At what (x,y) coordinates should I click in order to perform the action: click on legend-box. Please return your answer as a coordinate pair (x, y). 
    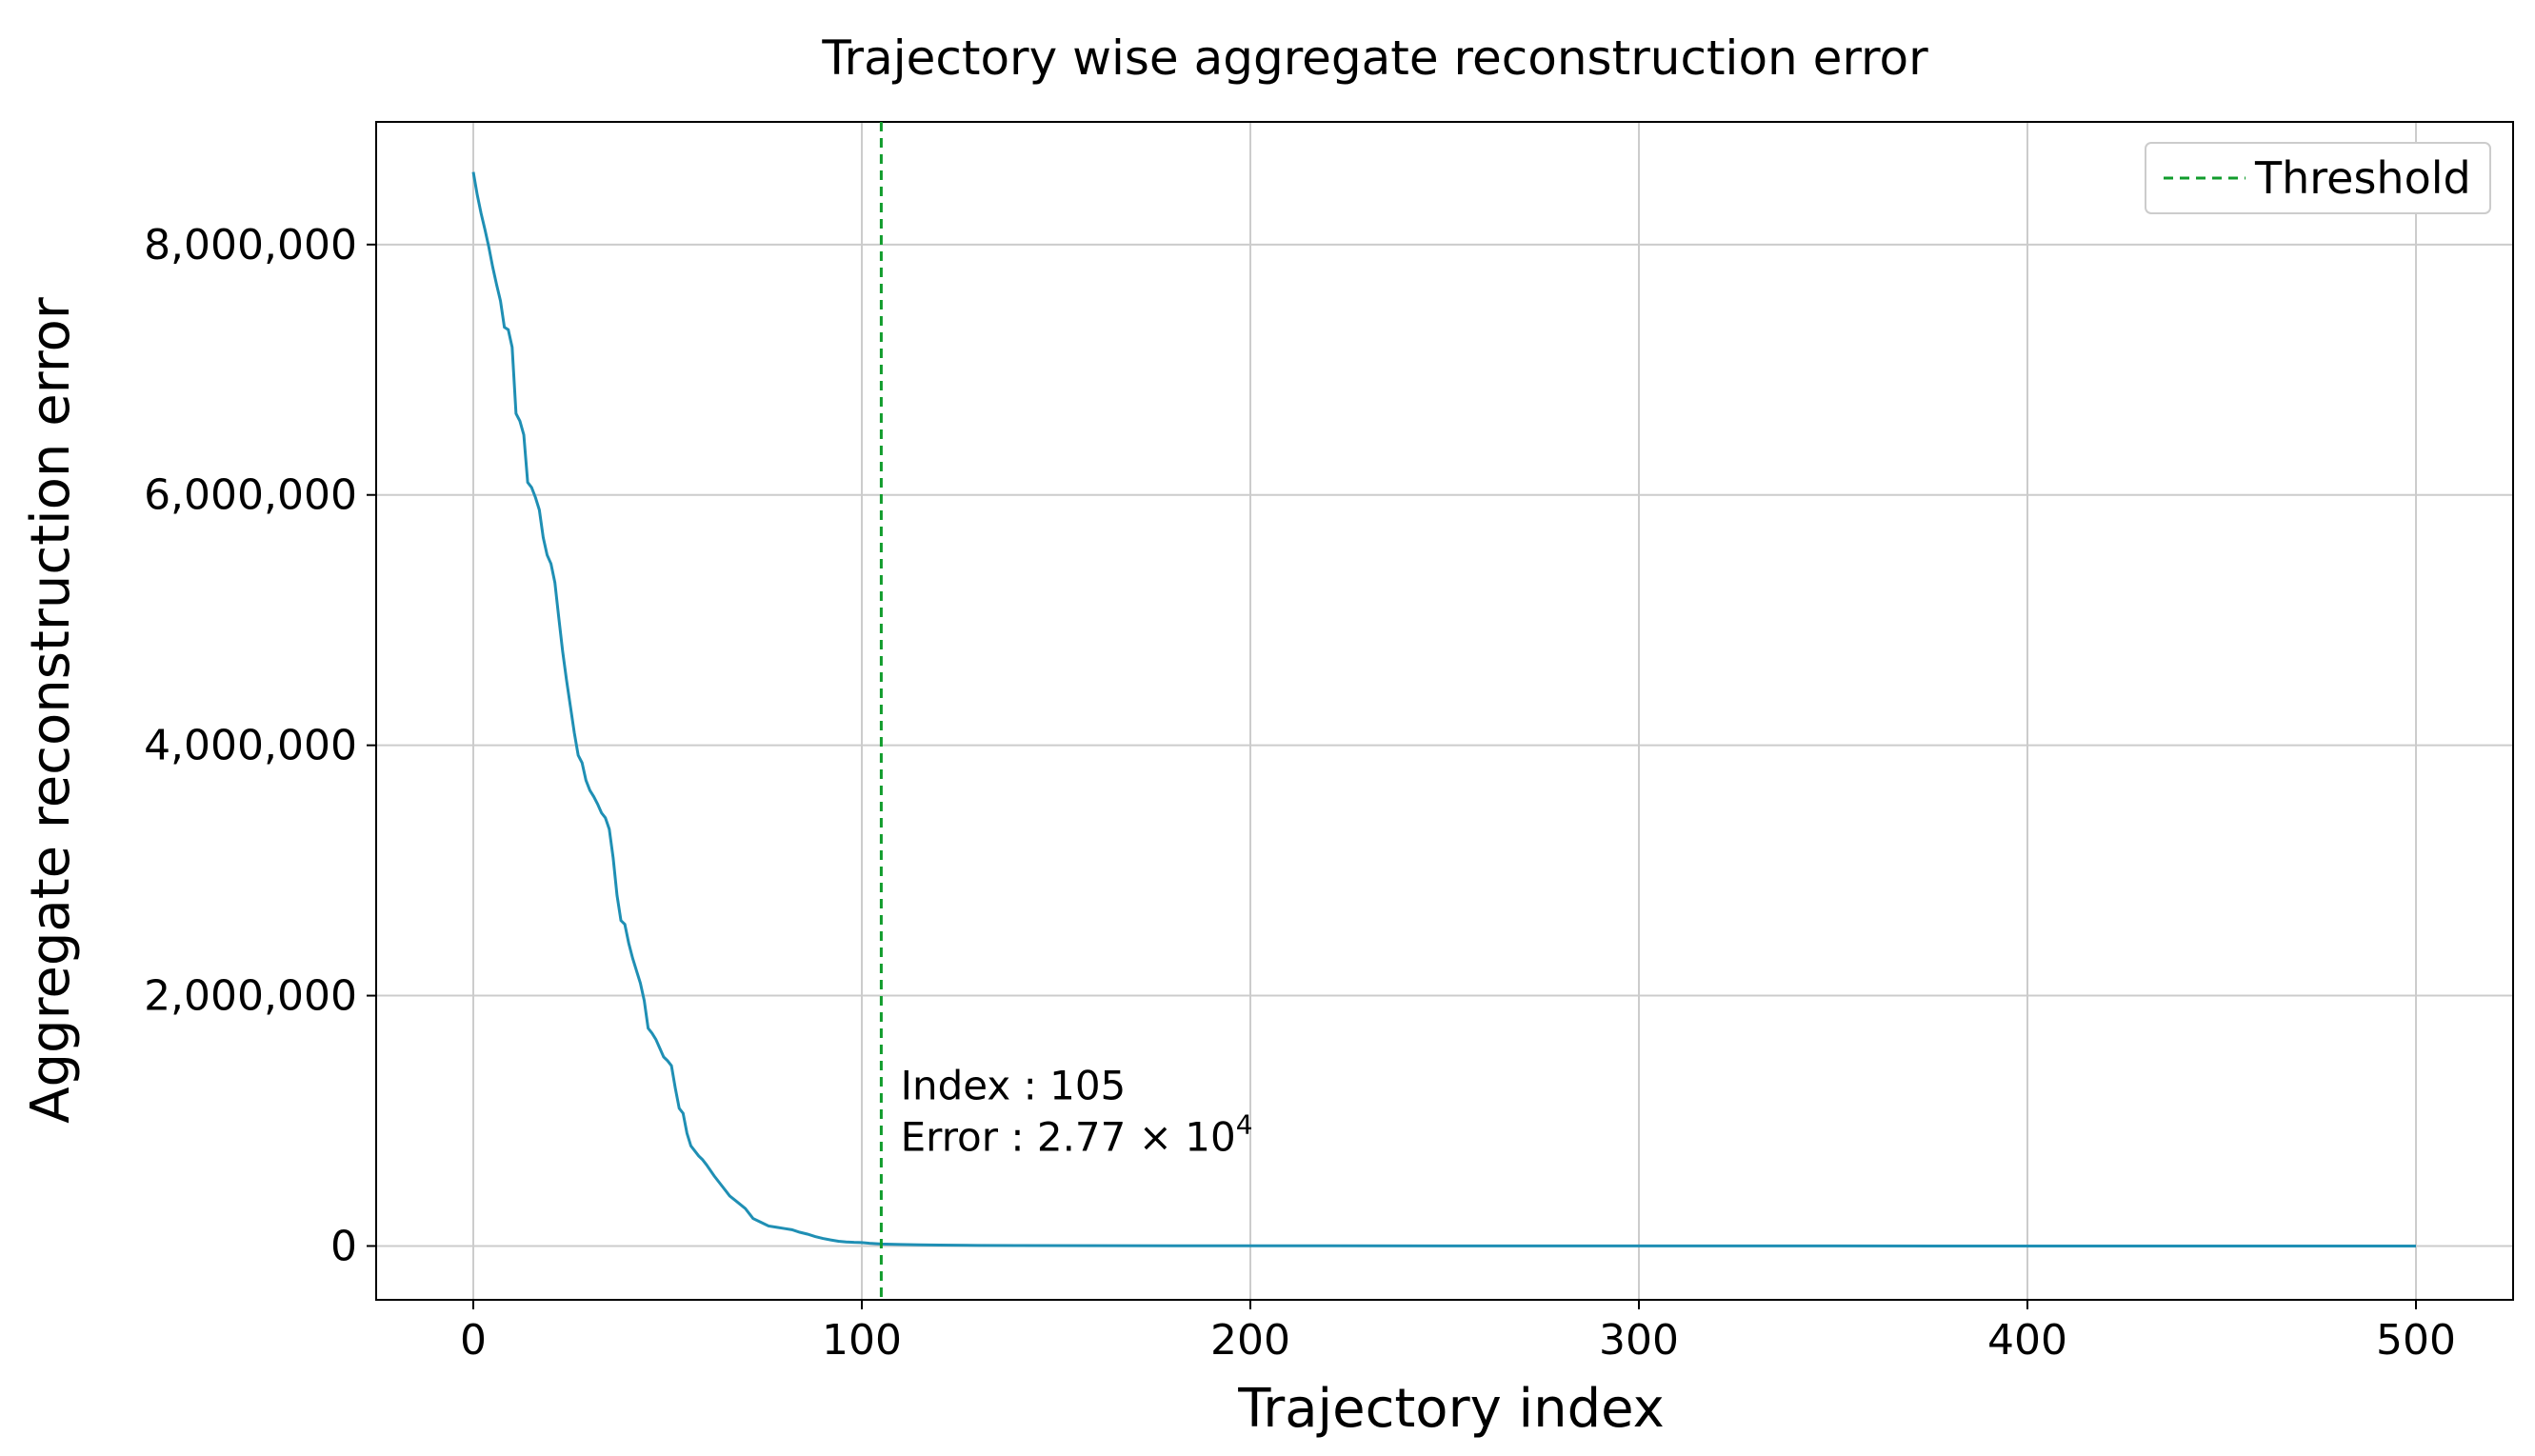
    Looking at the image, I should click on (2318, 178).